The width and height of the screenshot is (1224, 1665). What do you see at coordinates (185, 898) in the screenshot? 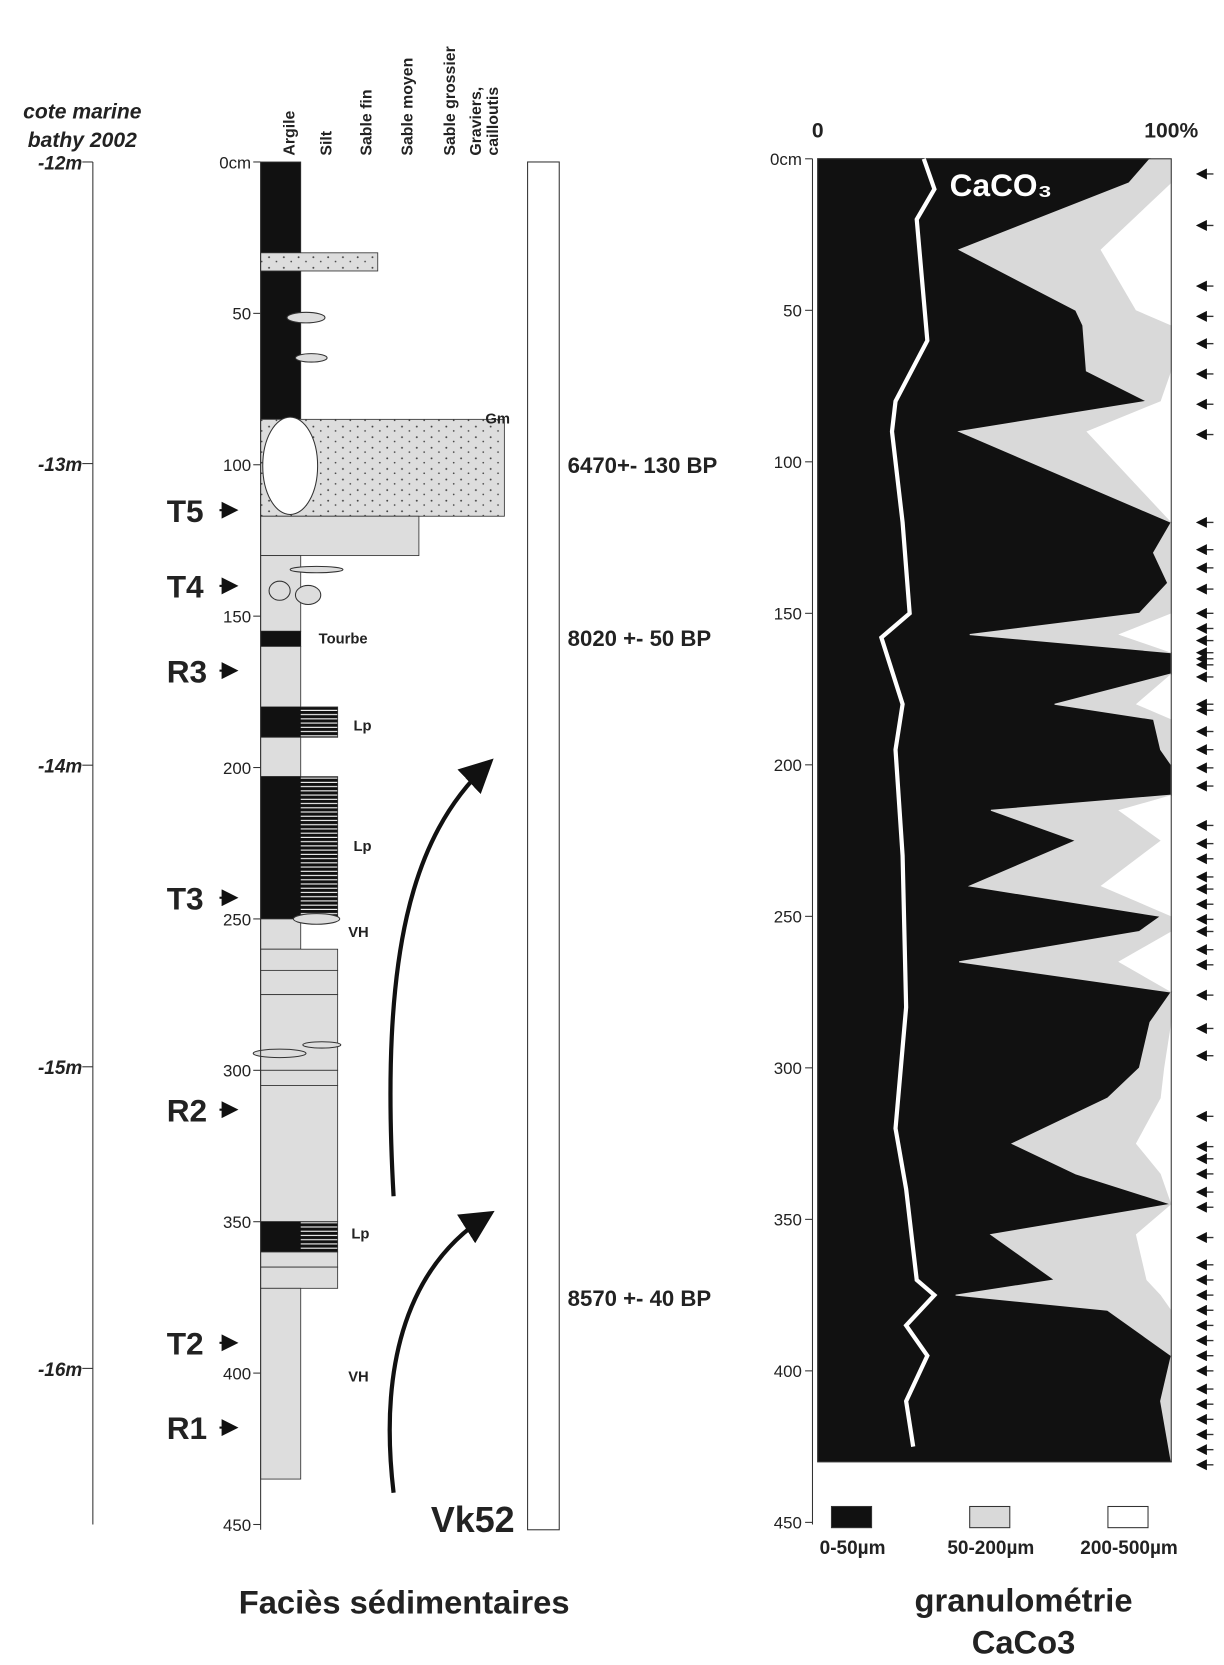
I see `unit-label: T3` at bounding box center [185, 898].